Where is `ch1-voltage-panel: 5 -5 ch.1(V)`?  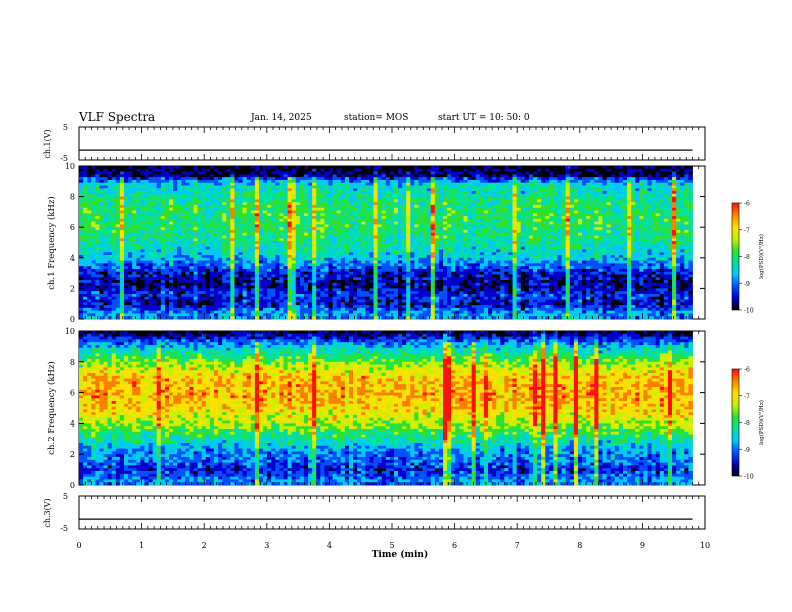 ch1-voltage-panel: 5 -5 ch.1(V) is located at coordinates (374, 143).